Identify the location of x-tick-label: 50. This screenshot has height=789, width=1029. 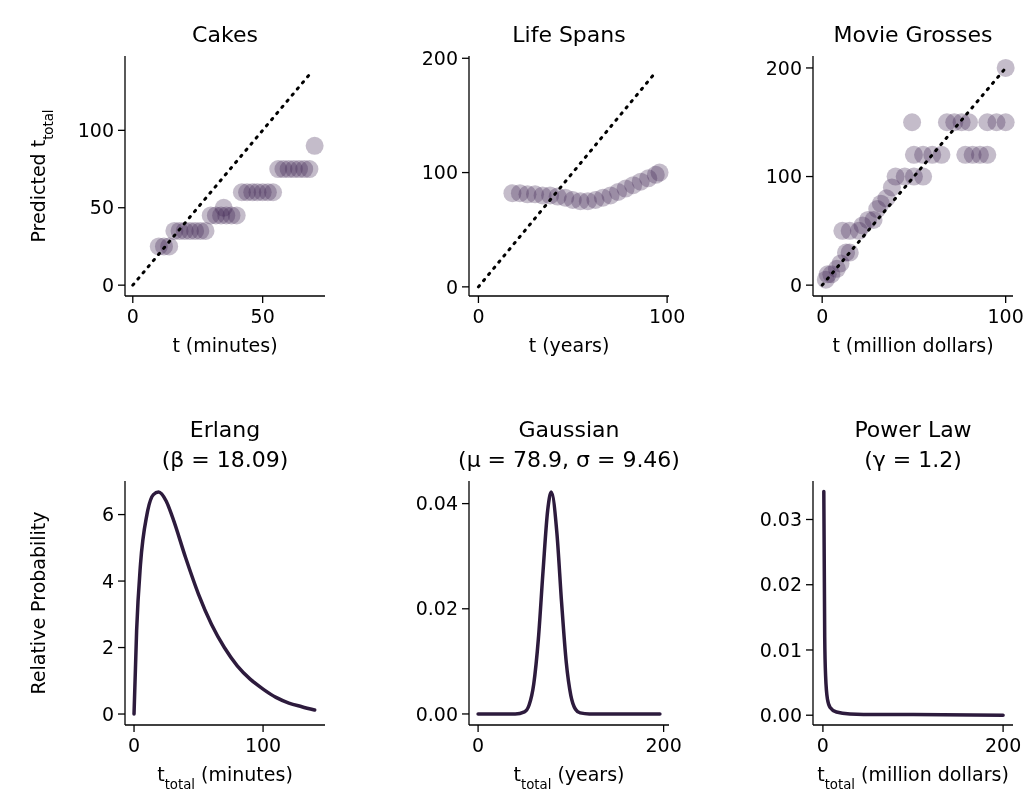
(262, 316).